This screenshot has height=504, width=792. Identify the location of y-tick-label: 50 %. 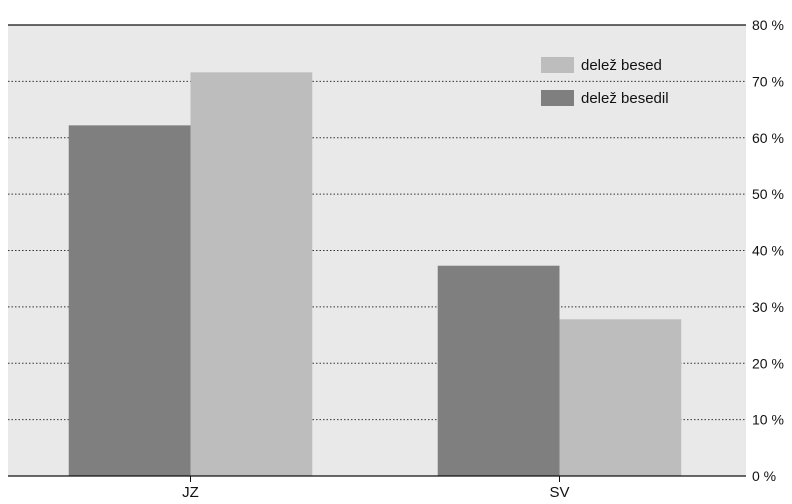
(768, 194).